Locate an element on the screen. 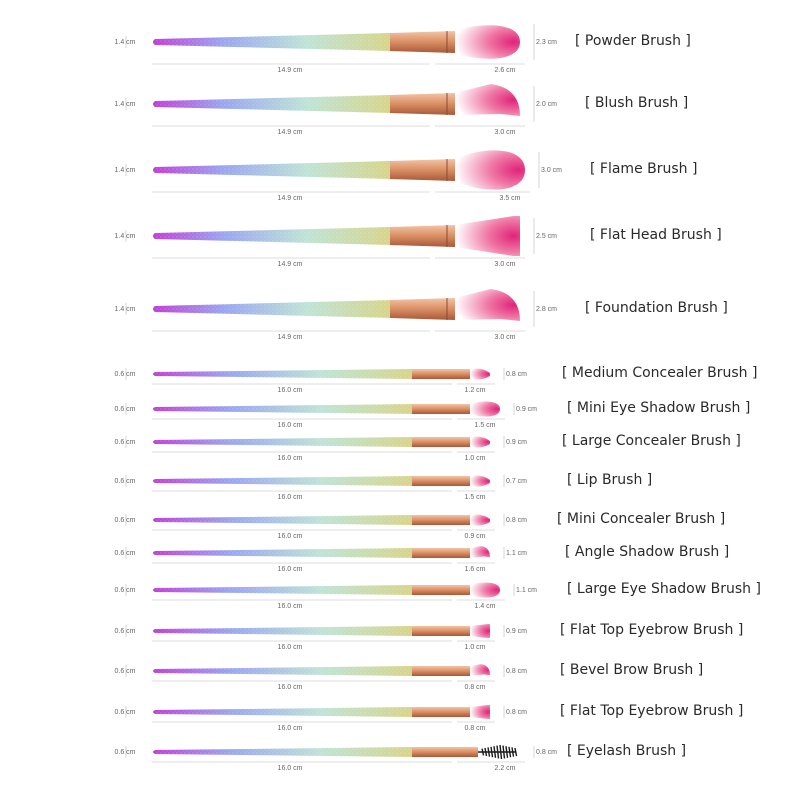  head-height-label: 0.9 cm is located at coordinates (516, 442).